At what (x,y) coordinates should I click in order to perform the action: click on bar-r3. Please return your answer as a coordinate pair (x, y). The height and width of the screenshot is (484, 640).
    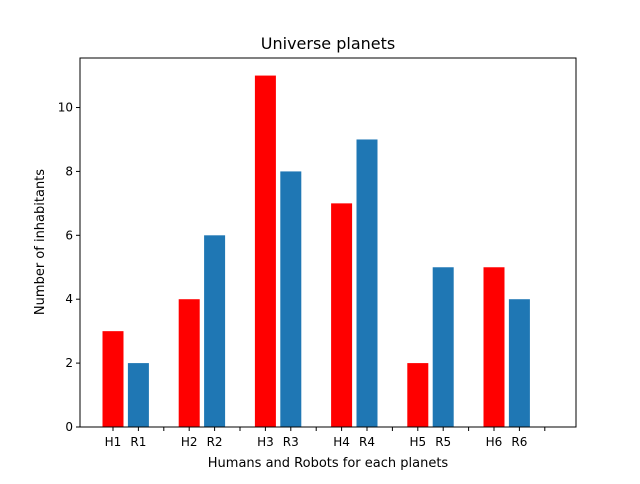
    Looking at the image, I should click on (291, 299).